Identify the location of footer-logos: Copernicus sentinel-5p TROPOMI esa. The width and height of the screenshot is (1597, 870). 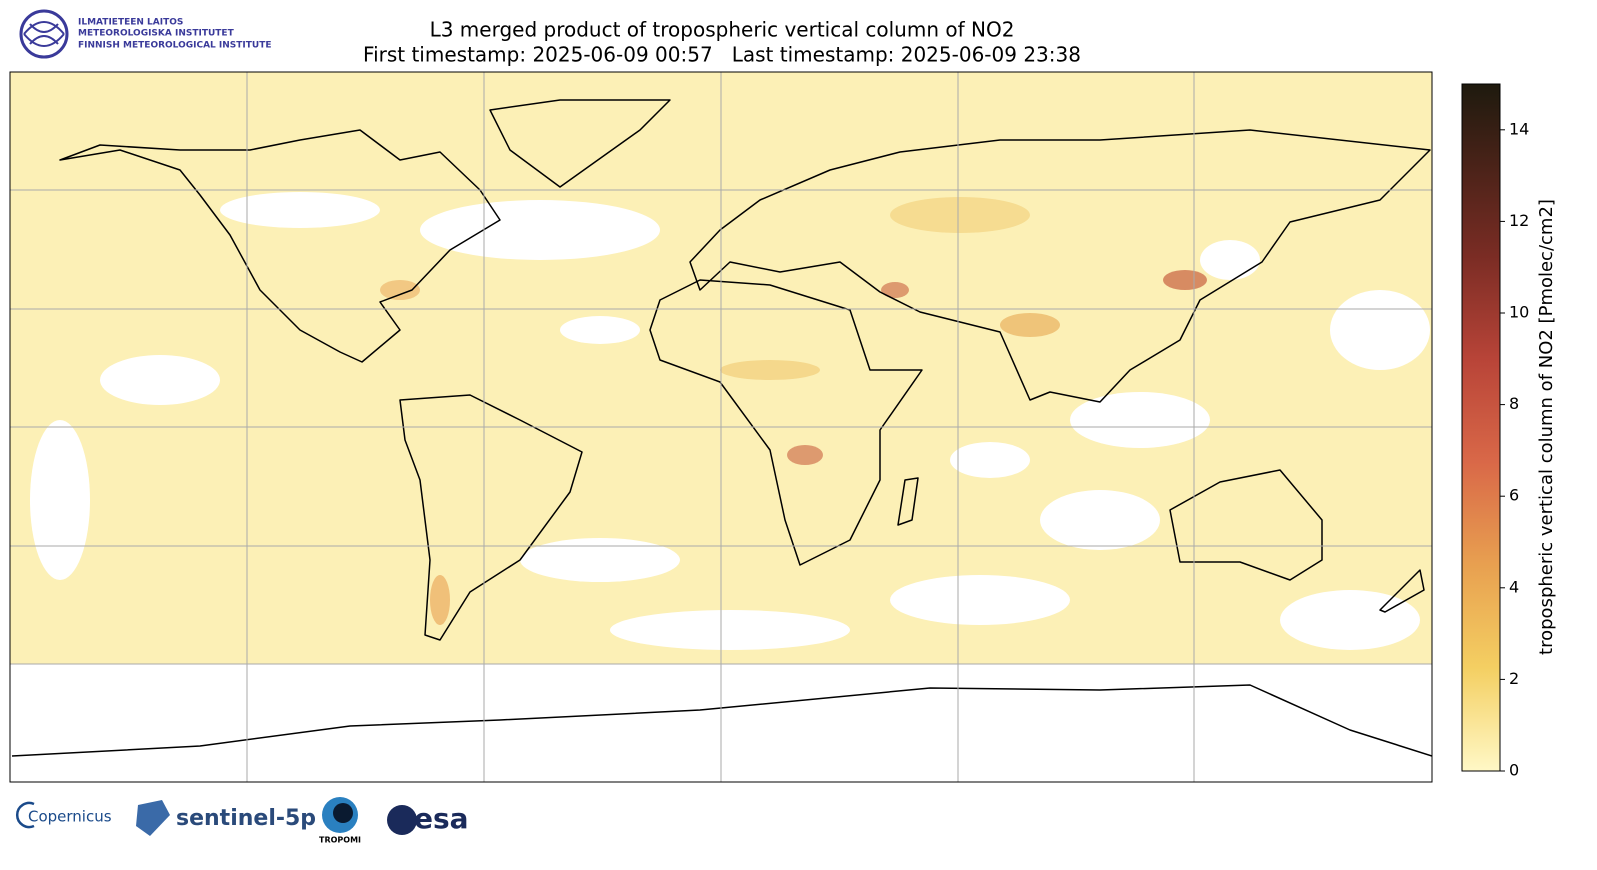
(242, 821).